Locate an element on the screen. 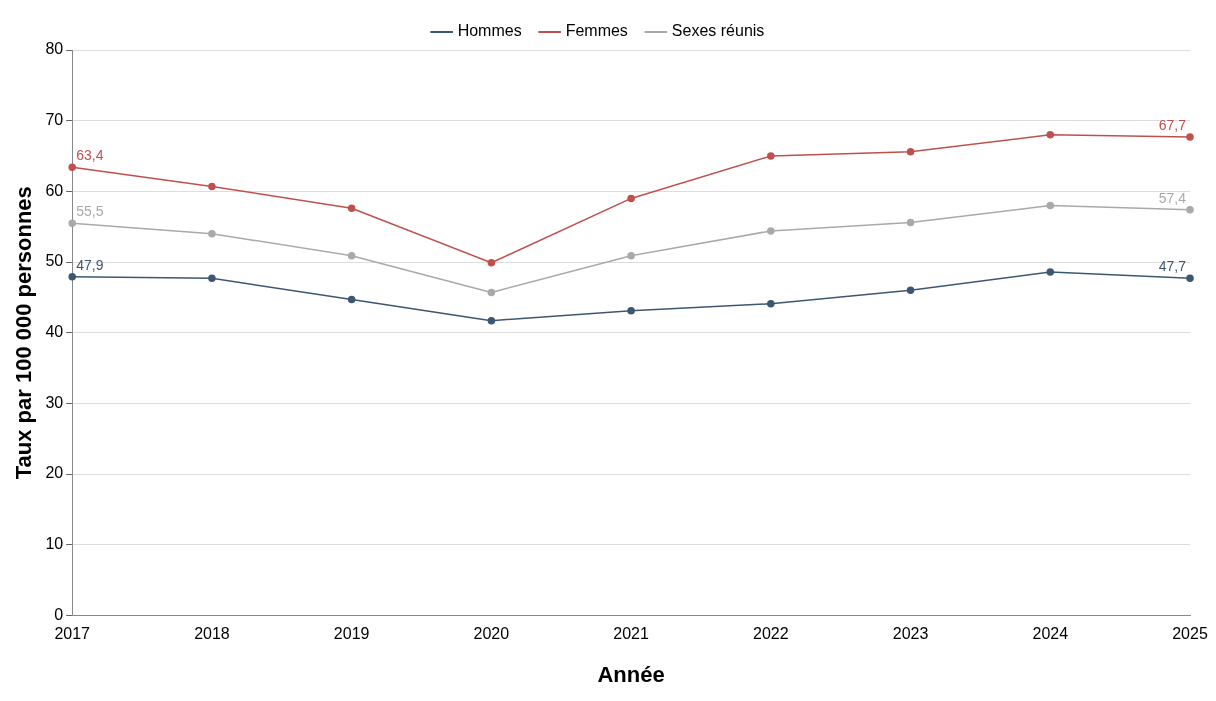 The width and height of the screenshot is (1216, 701). x-tick-label: 2019 is located at coordinates (351, 634).